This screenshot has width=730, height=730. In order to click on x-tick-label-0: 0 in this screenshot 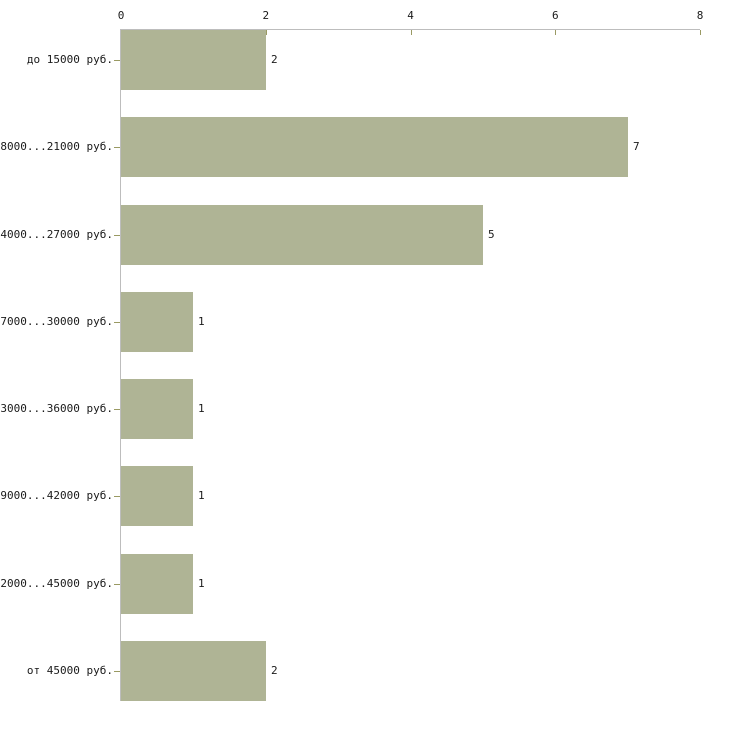, I will do `click(121, 15)`.